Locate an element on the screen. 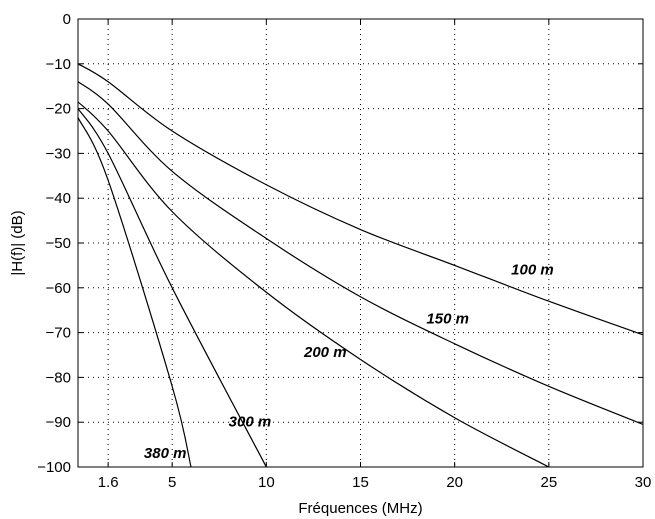 Image resolution: width=655 pixels, height=519 pixels. y-axis-title: |H(f)| (dB) is located at coordinates (17, 242).